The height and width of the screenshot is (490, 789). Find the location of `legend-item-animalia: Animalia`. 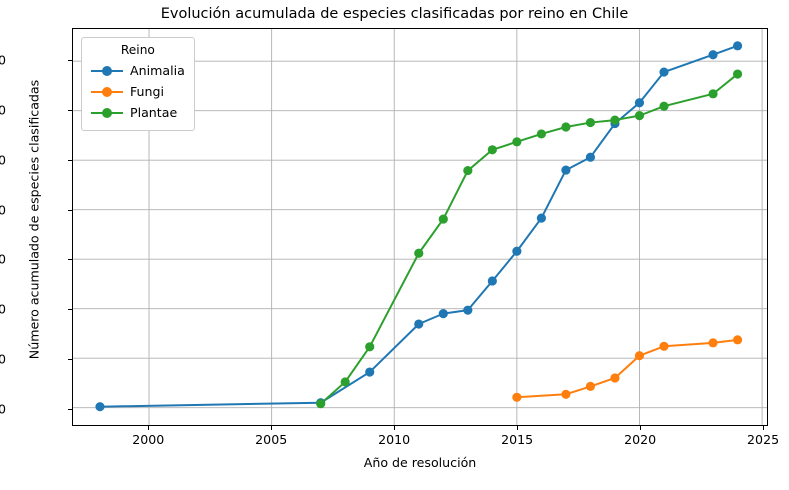

legend-item-animalia: Animalia is located at coordinates (138, 70).